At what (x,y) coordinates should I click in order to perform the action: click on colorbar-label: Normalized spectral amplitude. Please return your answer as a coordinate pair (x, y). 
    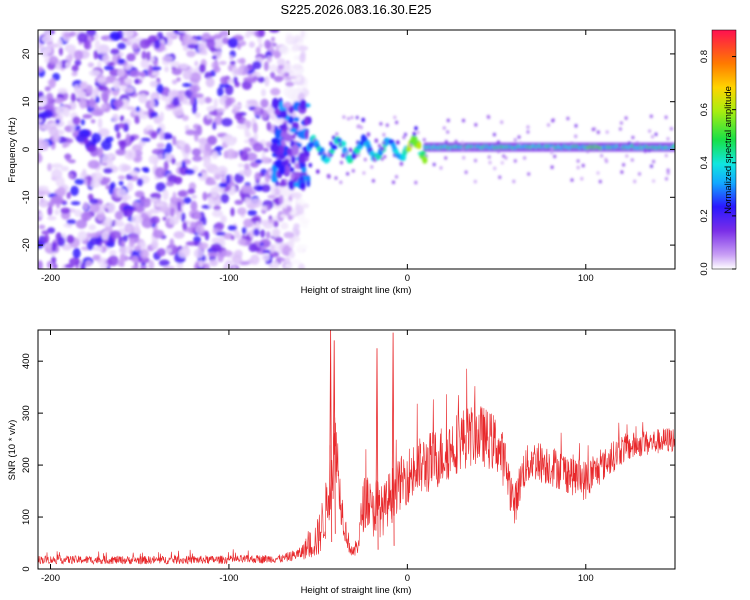
    Looking at the image, I should click on (728, 150).